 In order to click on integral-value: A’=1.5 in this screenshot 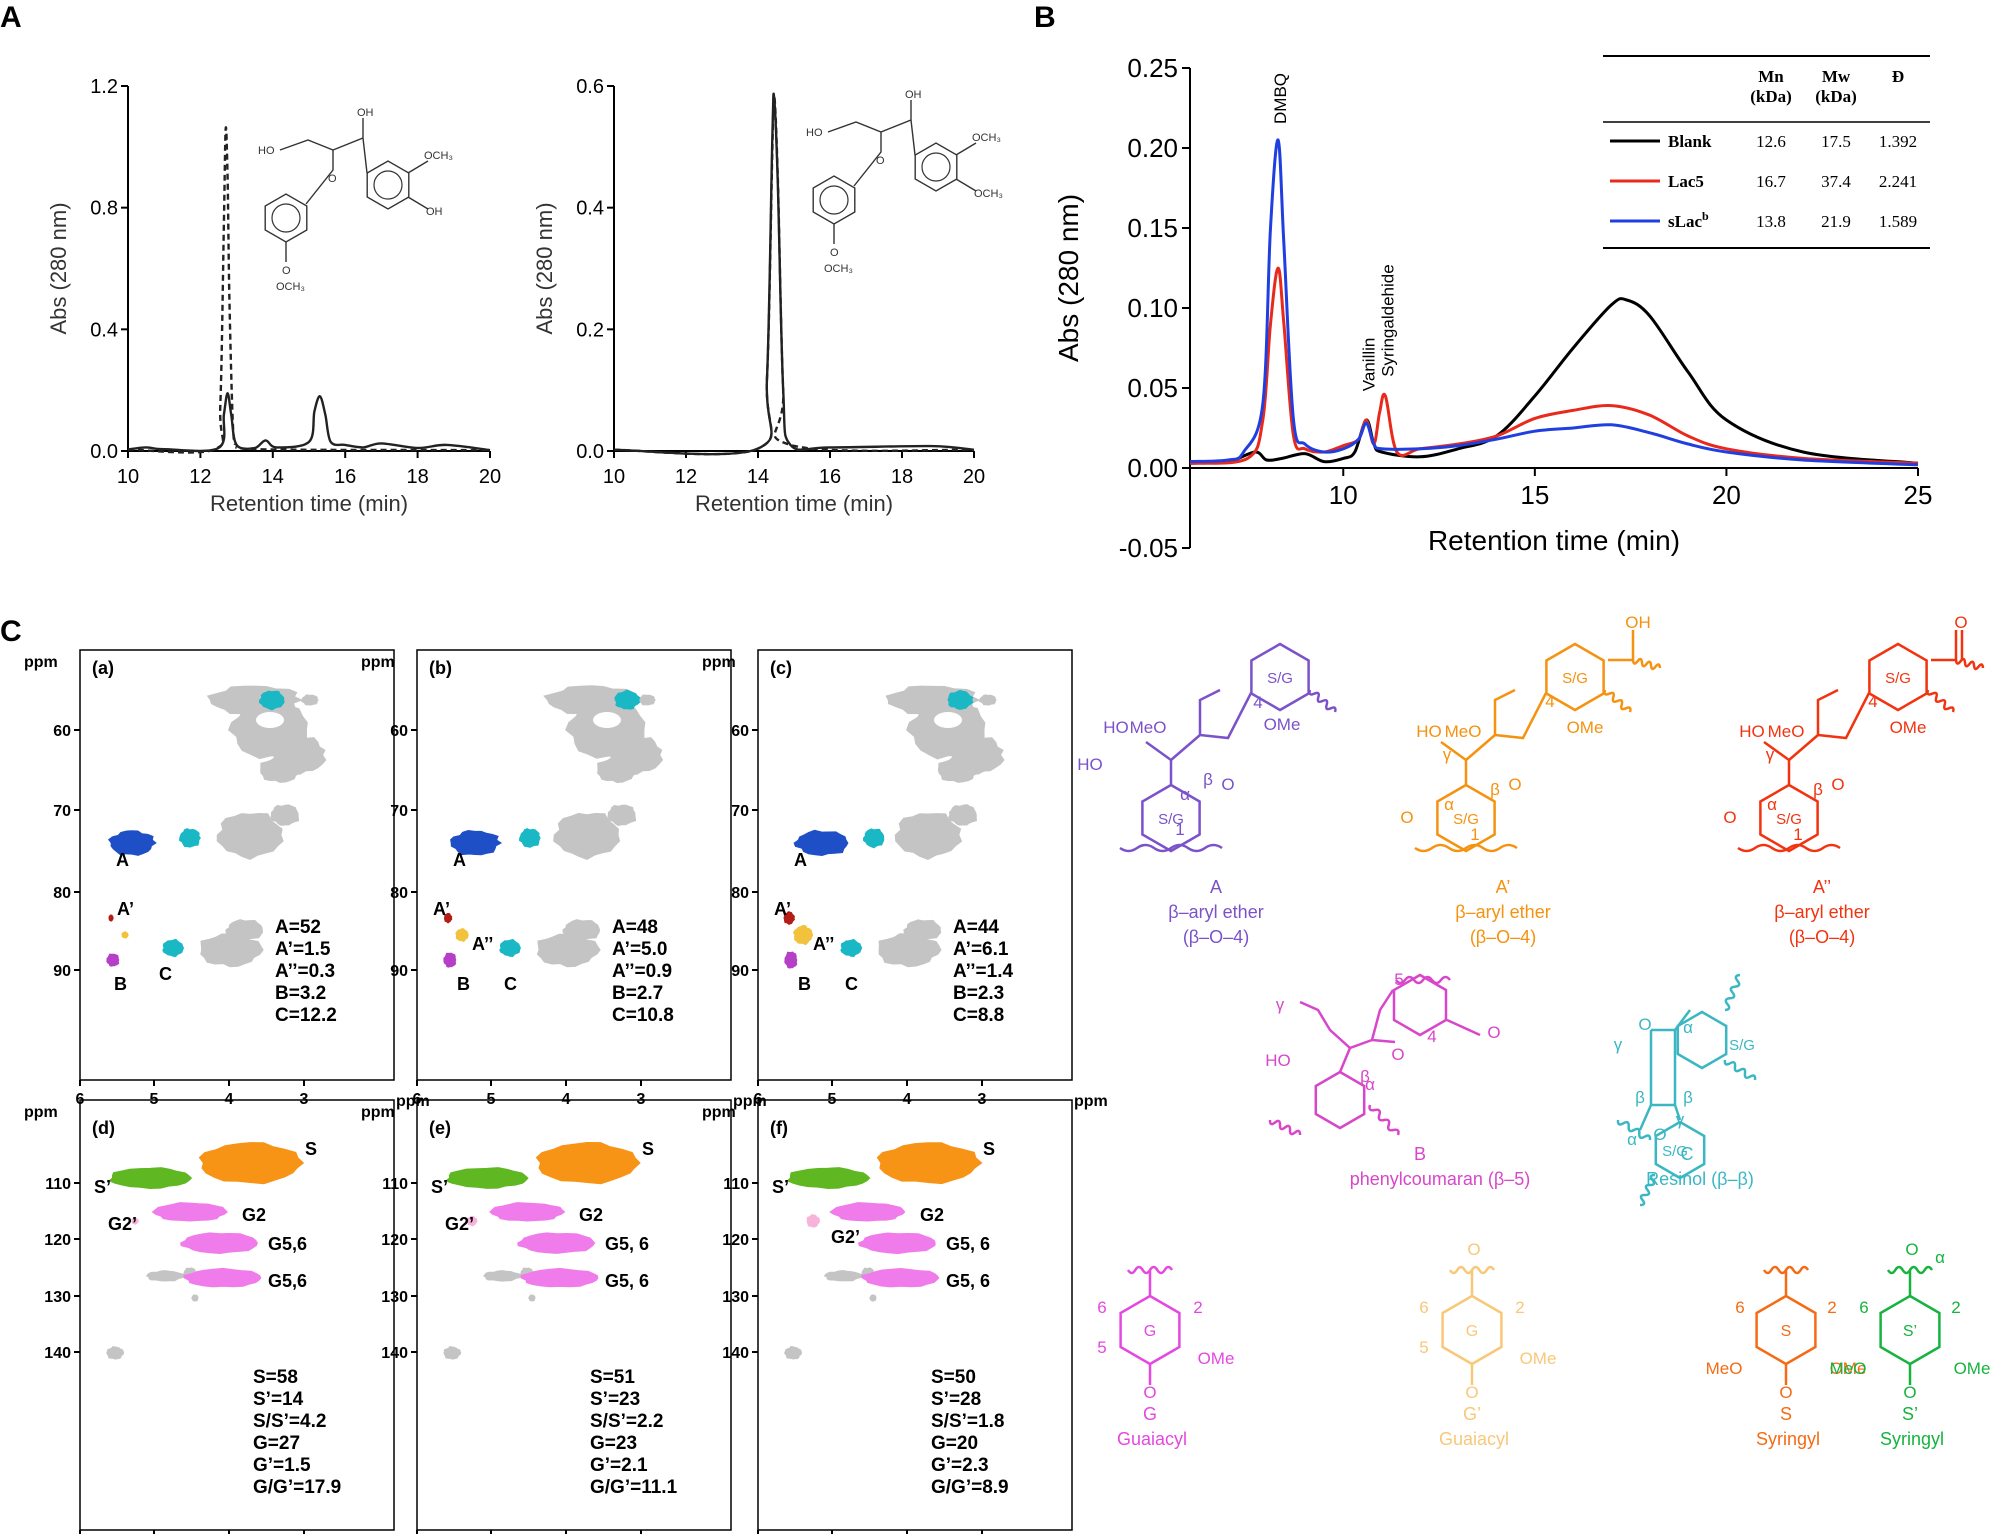, I will do `click(303, 949)`.